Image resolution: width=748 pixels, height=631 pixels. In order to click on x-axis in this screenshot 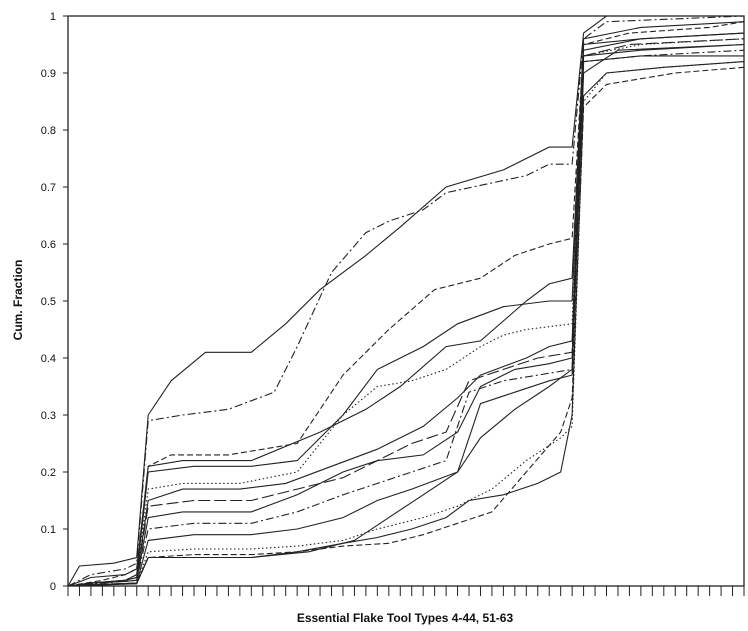, I will do `click(406, 591)`.